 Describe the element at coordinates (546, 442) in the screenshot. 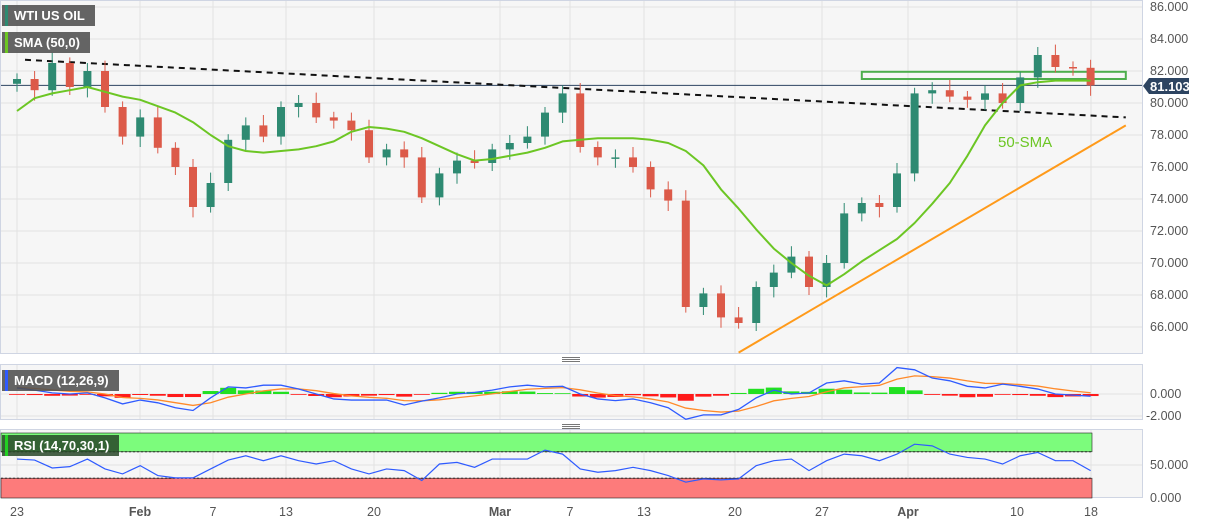

I see `rsi-overbought-zone` at that location.